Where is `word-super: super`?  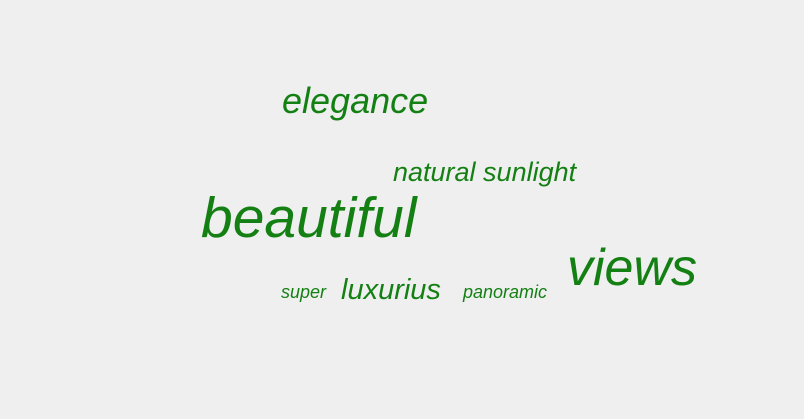 word-super: super is located at coordinates (304, 292).